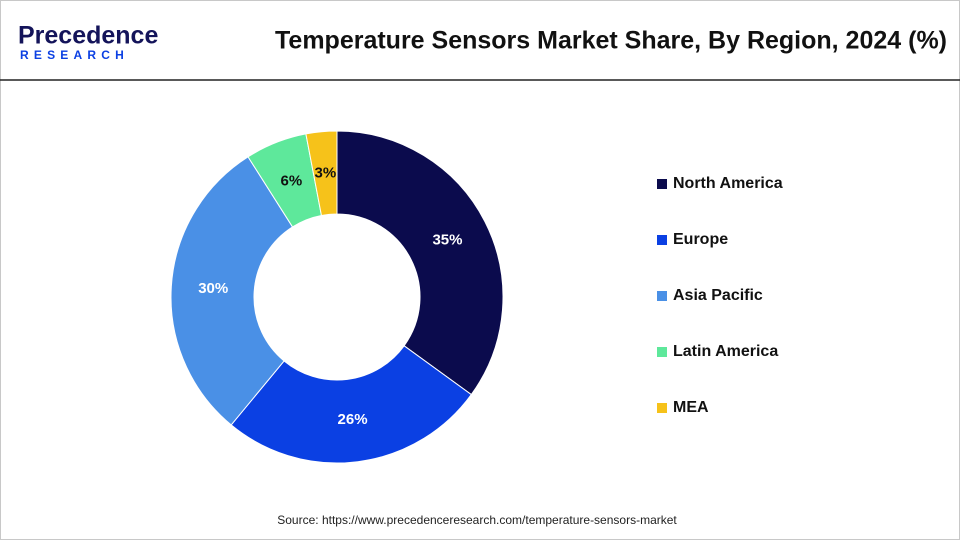  I want to click on data-label: 3%, so click(325, 173).